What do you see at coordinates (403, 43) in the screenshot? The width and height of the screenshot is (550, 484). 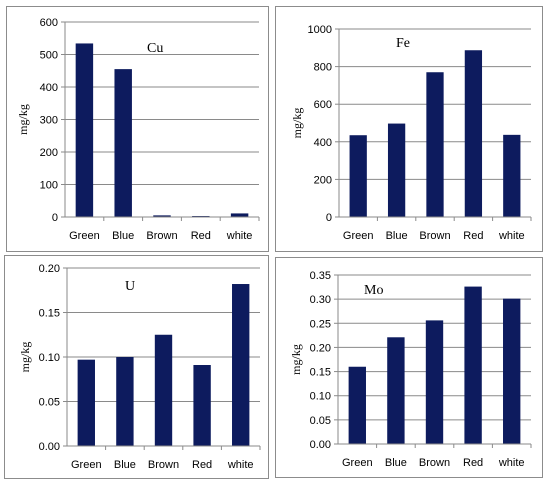 I see `chart-title: Fe` at bounding box center [403, 43].